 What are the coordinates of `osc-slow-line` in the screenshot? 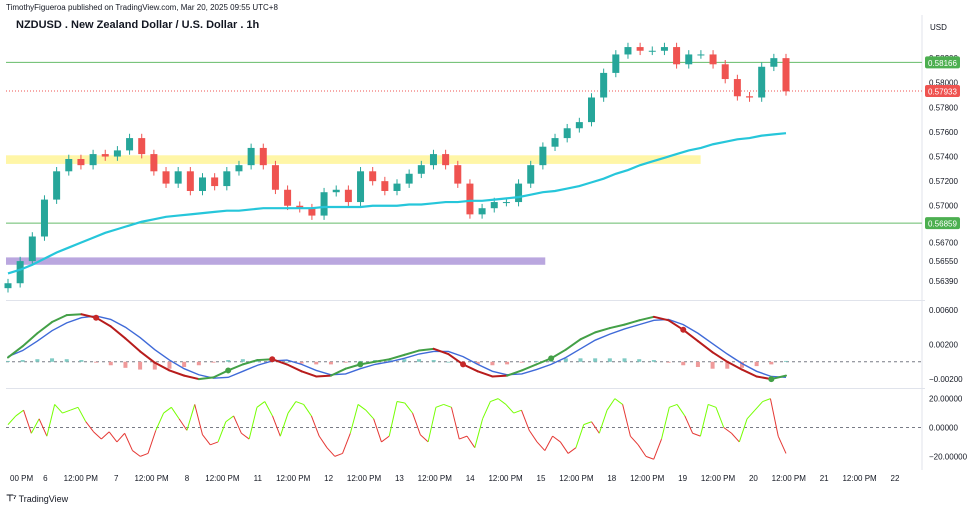 It's located at (397, 347).